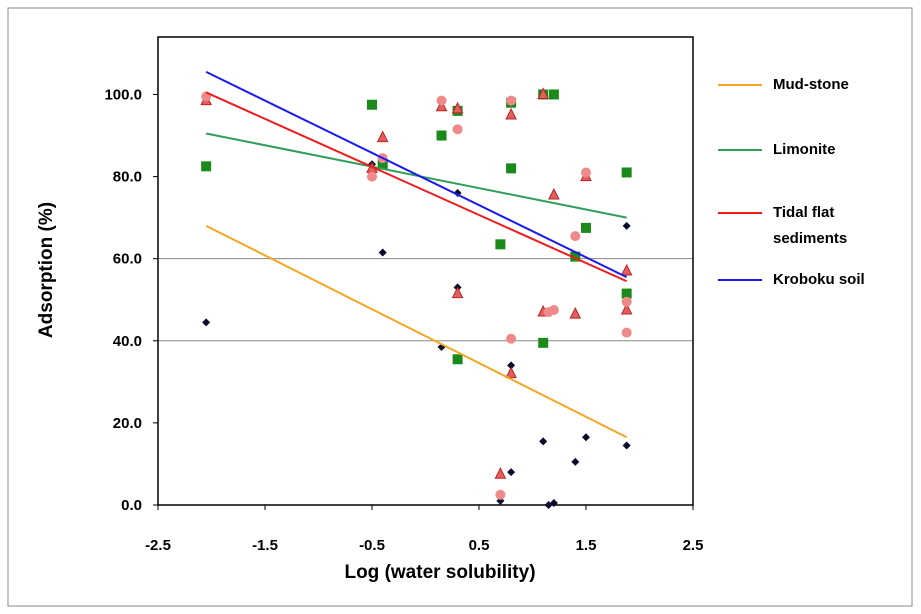 The width and height of the screenshot is (921, 614). What do you see at coordinates (46, 270) in the screenshot?
I see `y-axis-label: Adsorption (%)` at bounding box center [46, 270].